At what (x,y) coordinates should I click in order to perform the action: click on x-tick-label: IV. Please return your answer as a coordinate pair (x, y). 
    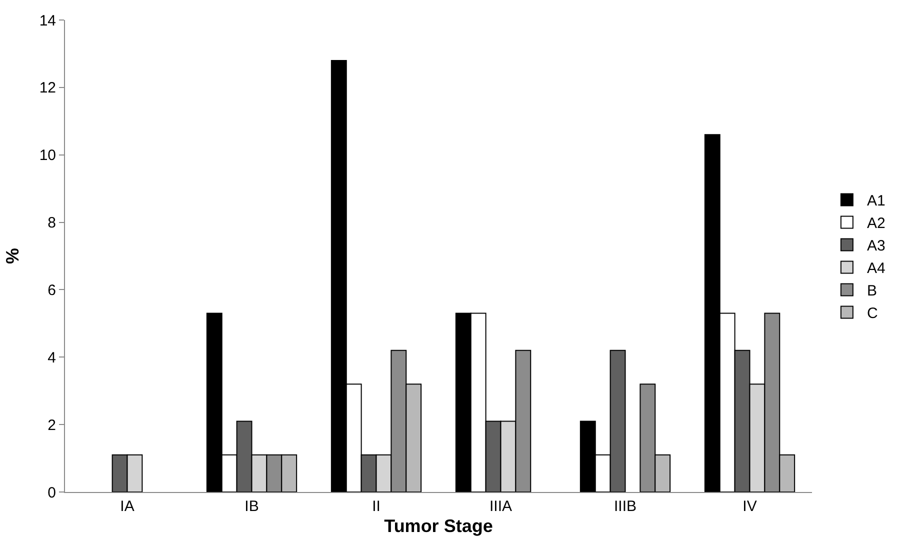
    Looking at the image, I should click on (749, 506).